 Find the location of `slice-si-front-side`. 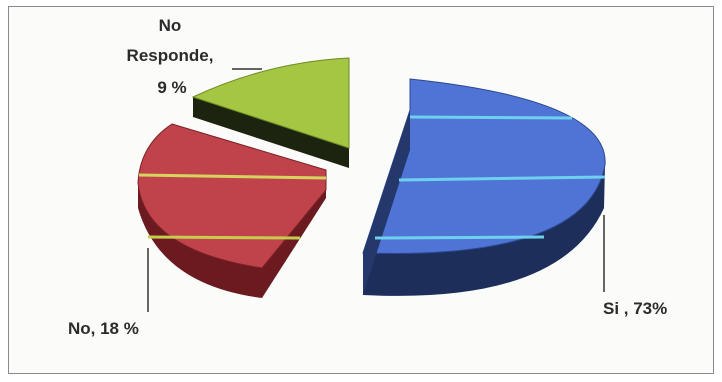

slice-si-front-side is located at coordinates (386, 202).